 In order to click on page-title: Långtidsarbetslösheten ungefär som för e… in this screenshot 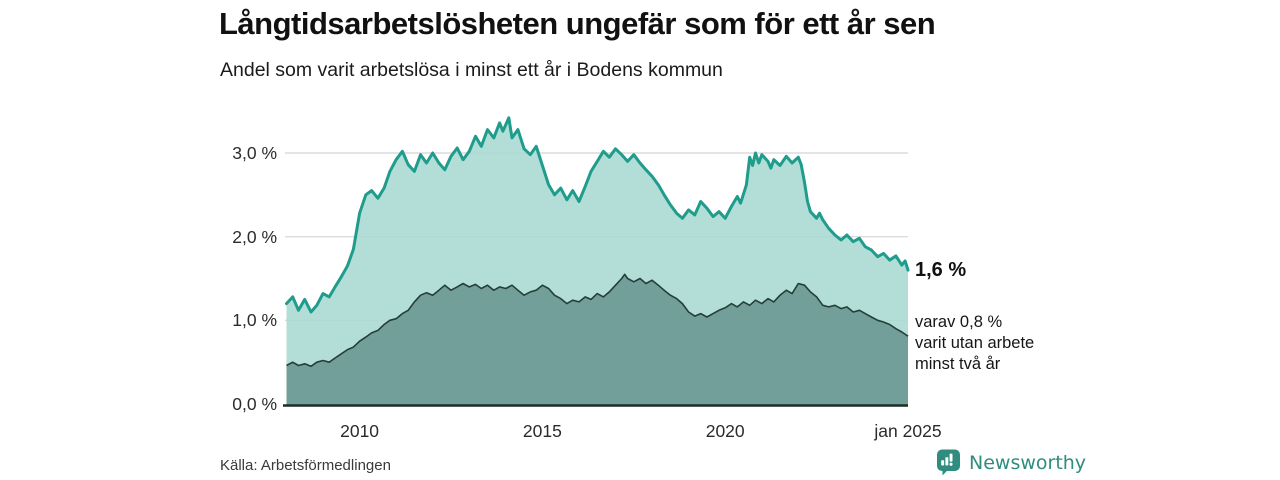, I will do `click(577, 23)`.